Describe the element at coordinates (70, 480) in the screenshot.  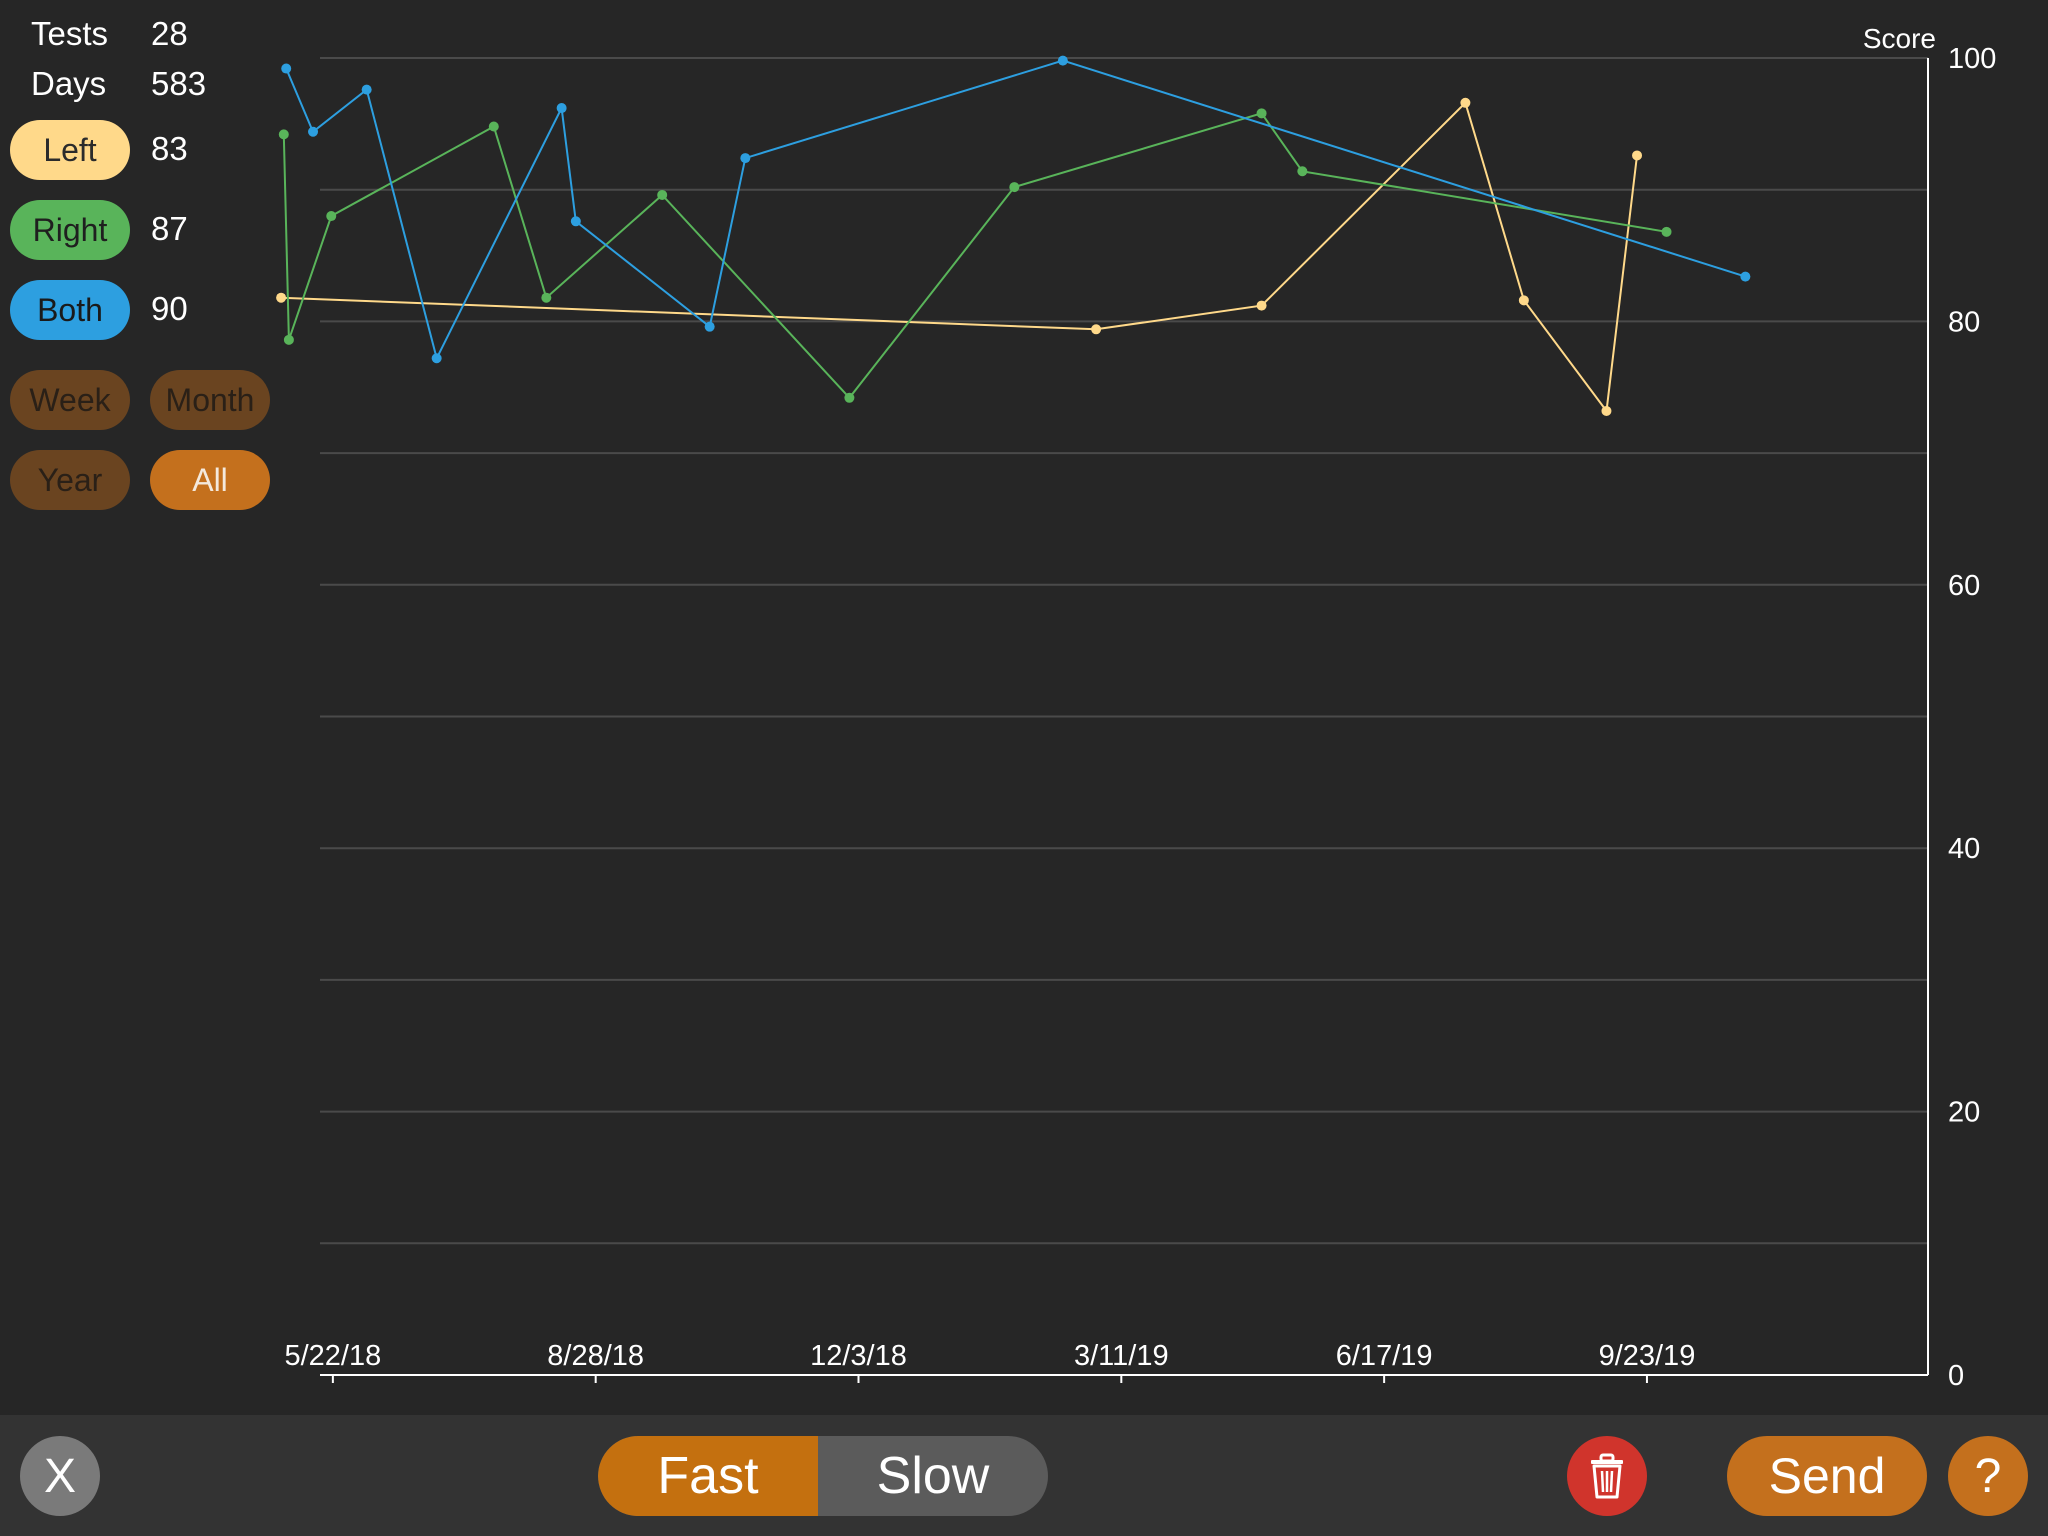
I see `range-year-button: Year` at that location.